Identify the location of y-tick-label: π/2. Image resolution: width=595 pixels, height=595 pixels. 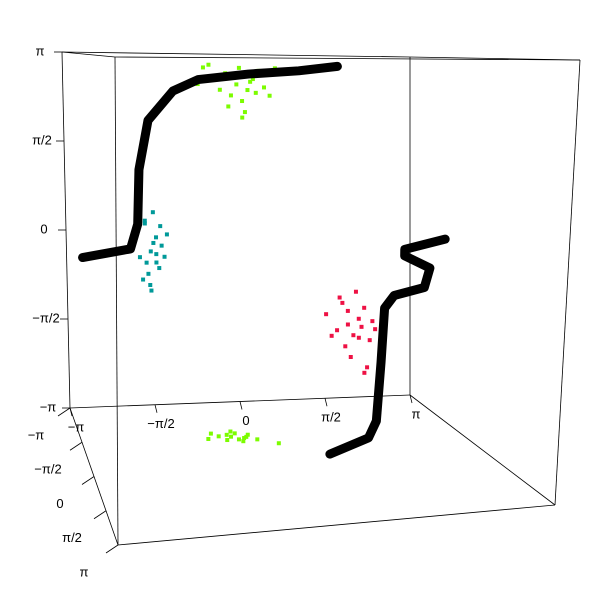
(72, 537).